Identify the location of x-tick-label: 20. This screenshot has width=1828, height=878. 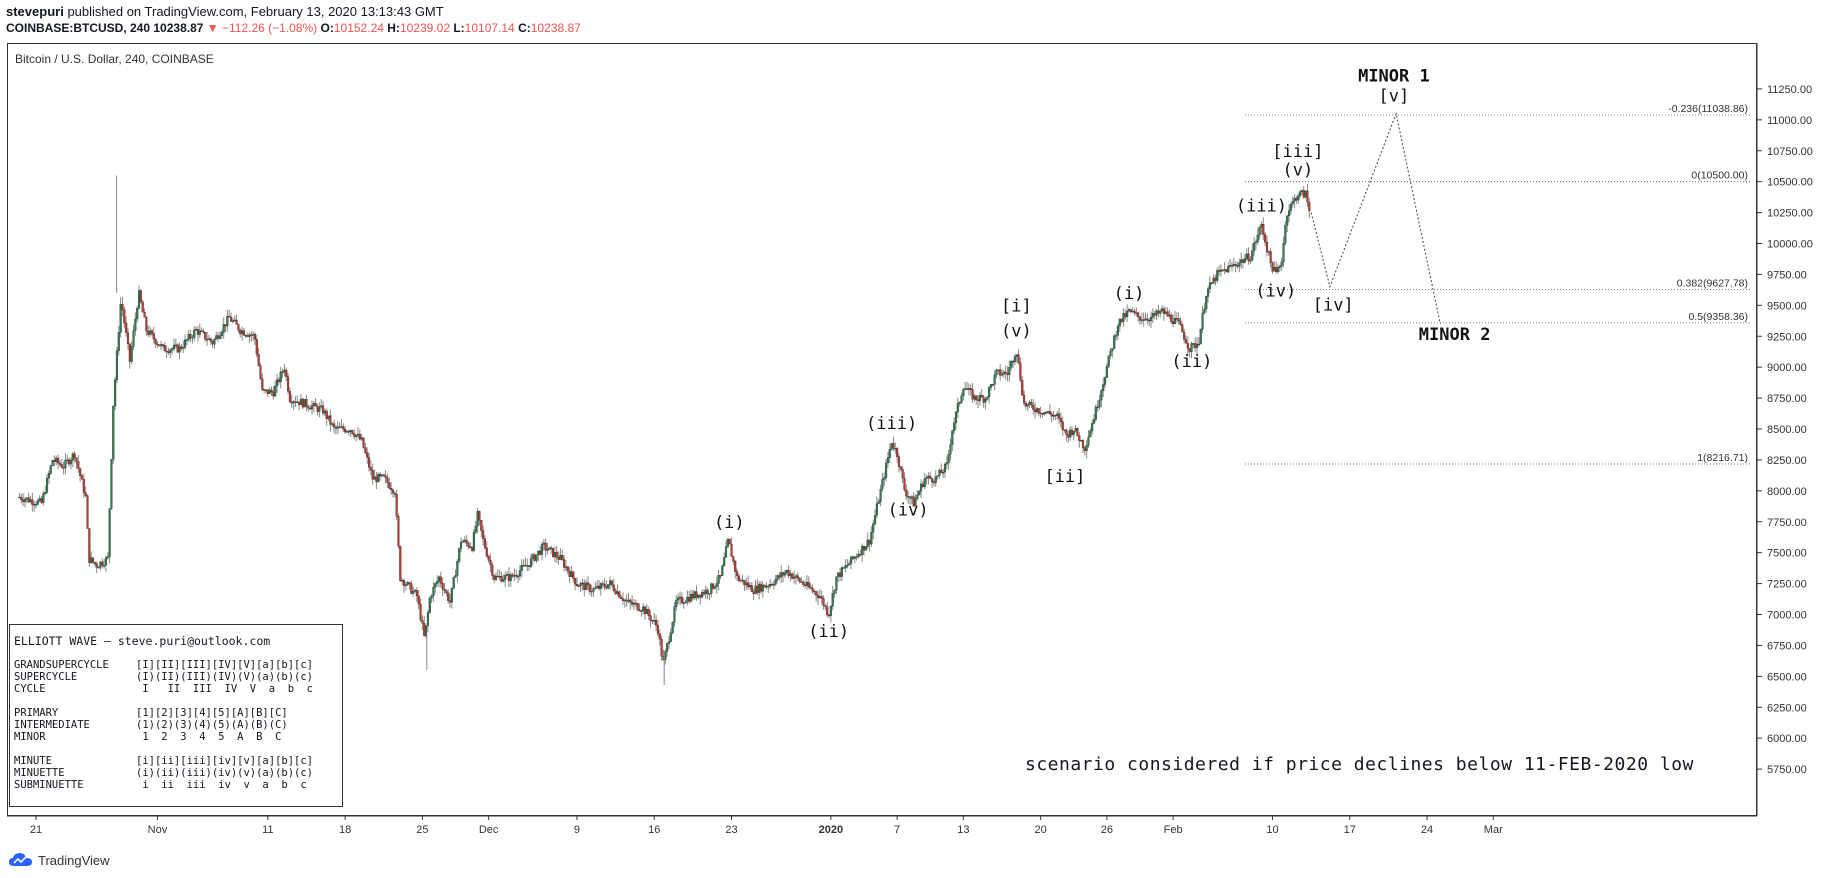
(1041, 830).